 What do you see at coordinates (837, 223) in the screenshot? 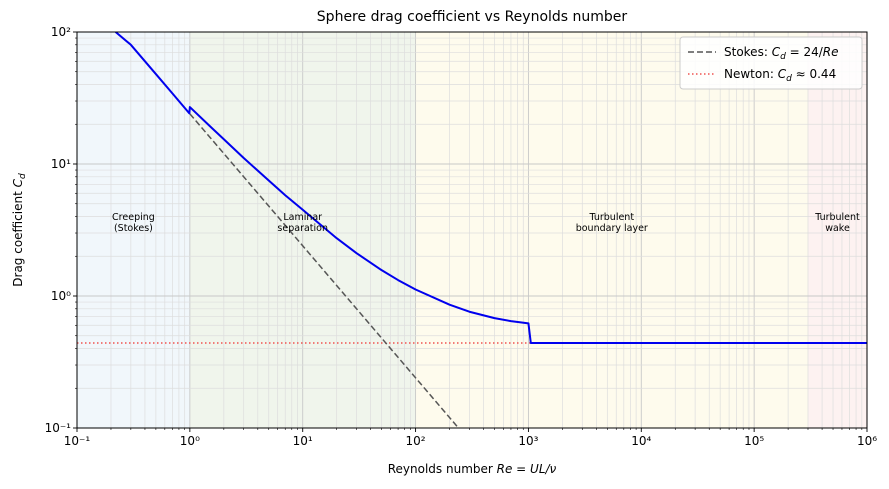
I see `region-label: Turbulent wake` at bounding box center [837, 223].